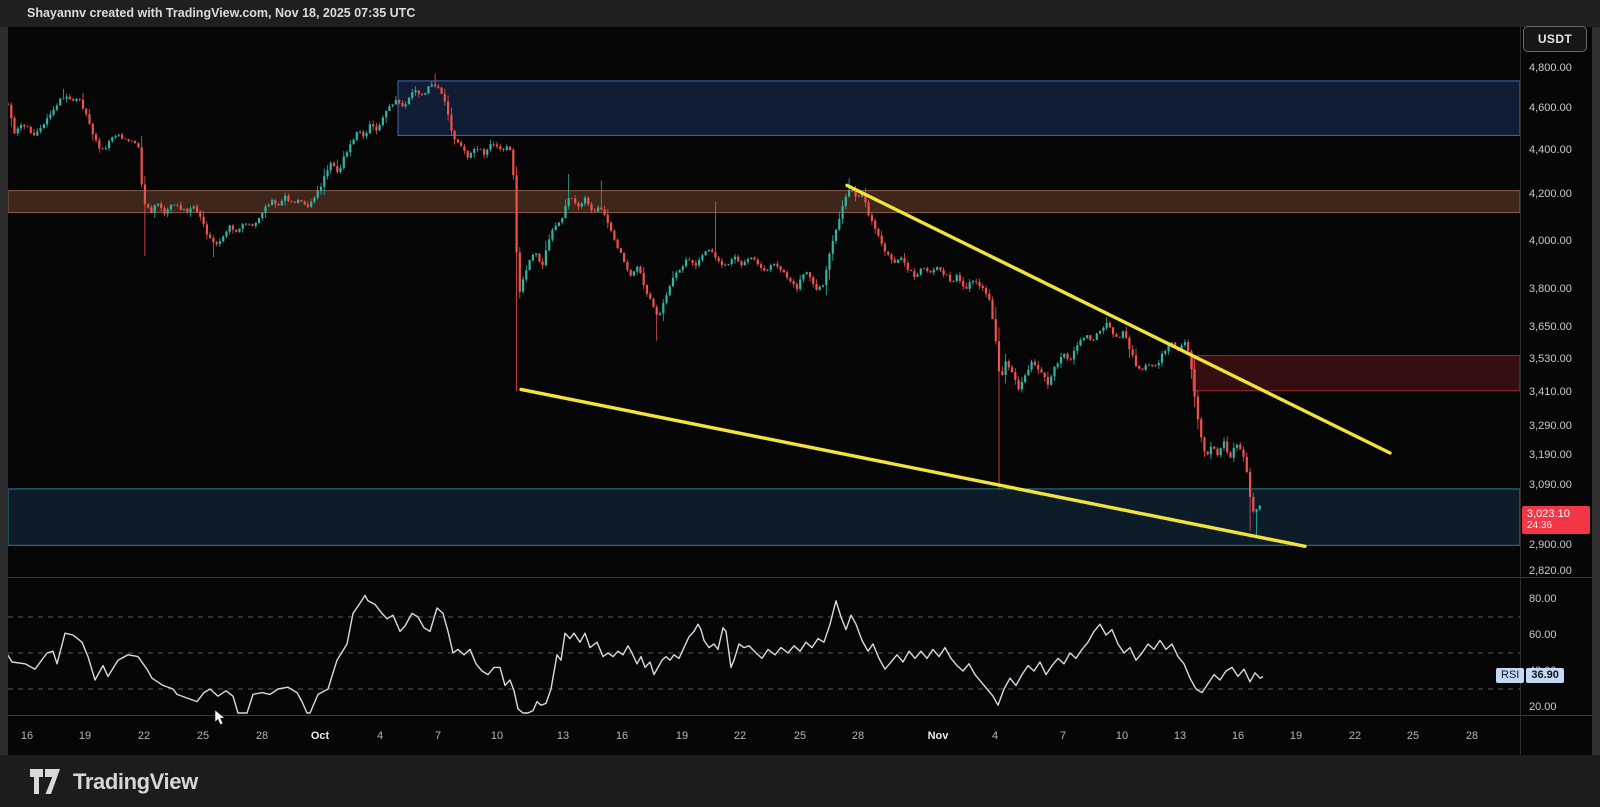  Describe the element at coordinates (220, 717) in the screenshot. I see `mouse-cursor-icon` at that location.